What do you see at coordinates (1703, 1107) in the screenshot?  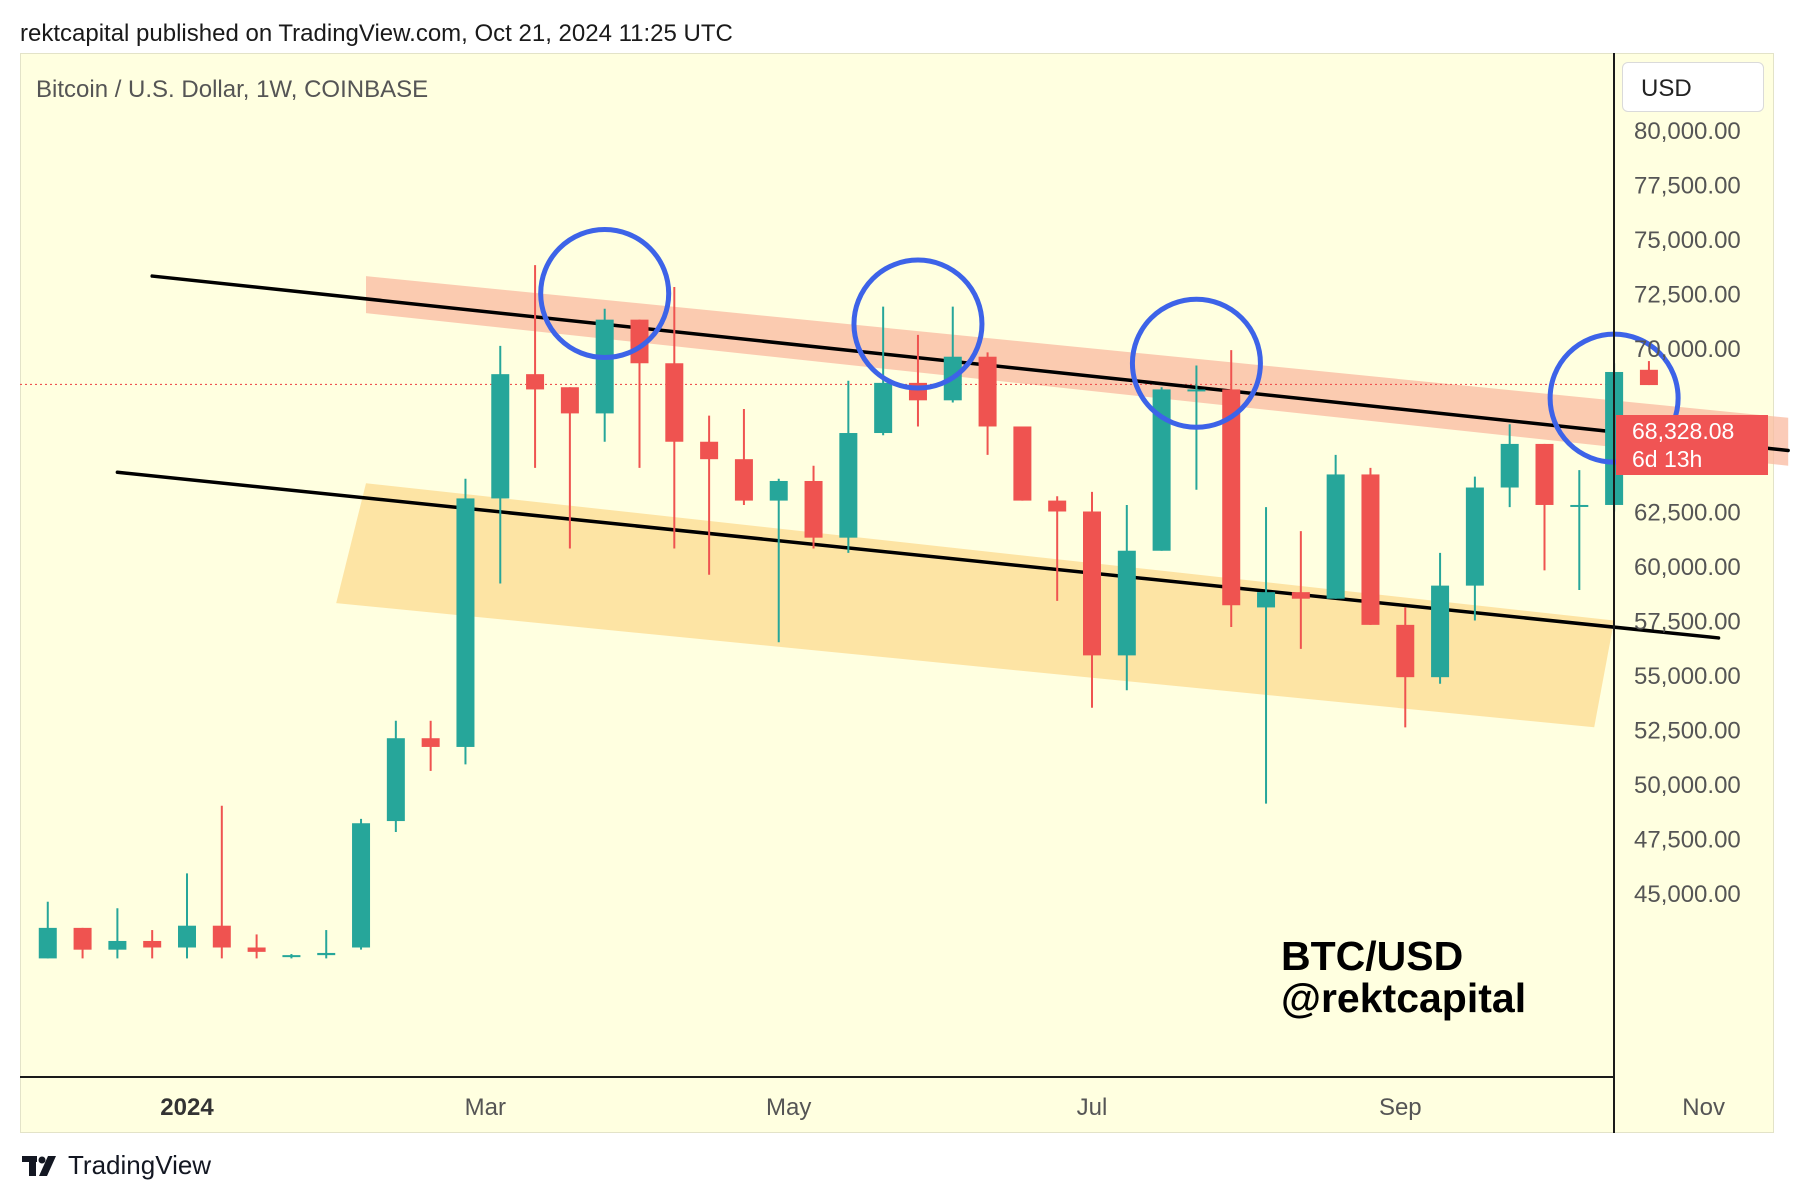 I see `x-tick-label: Nov` at bounding box center [1703, 1107].